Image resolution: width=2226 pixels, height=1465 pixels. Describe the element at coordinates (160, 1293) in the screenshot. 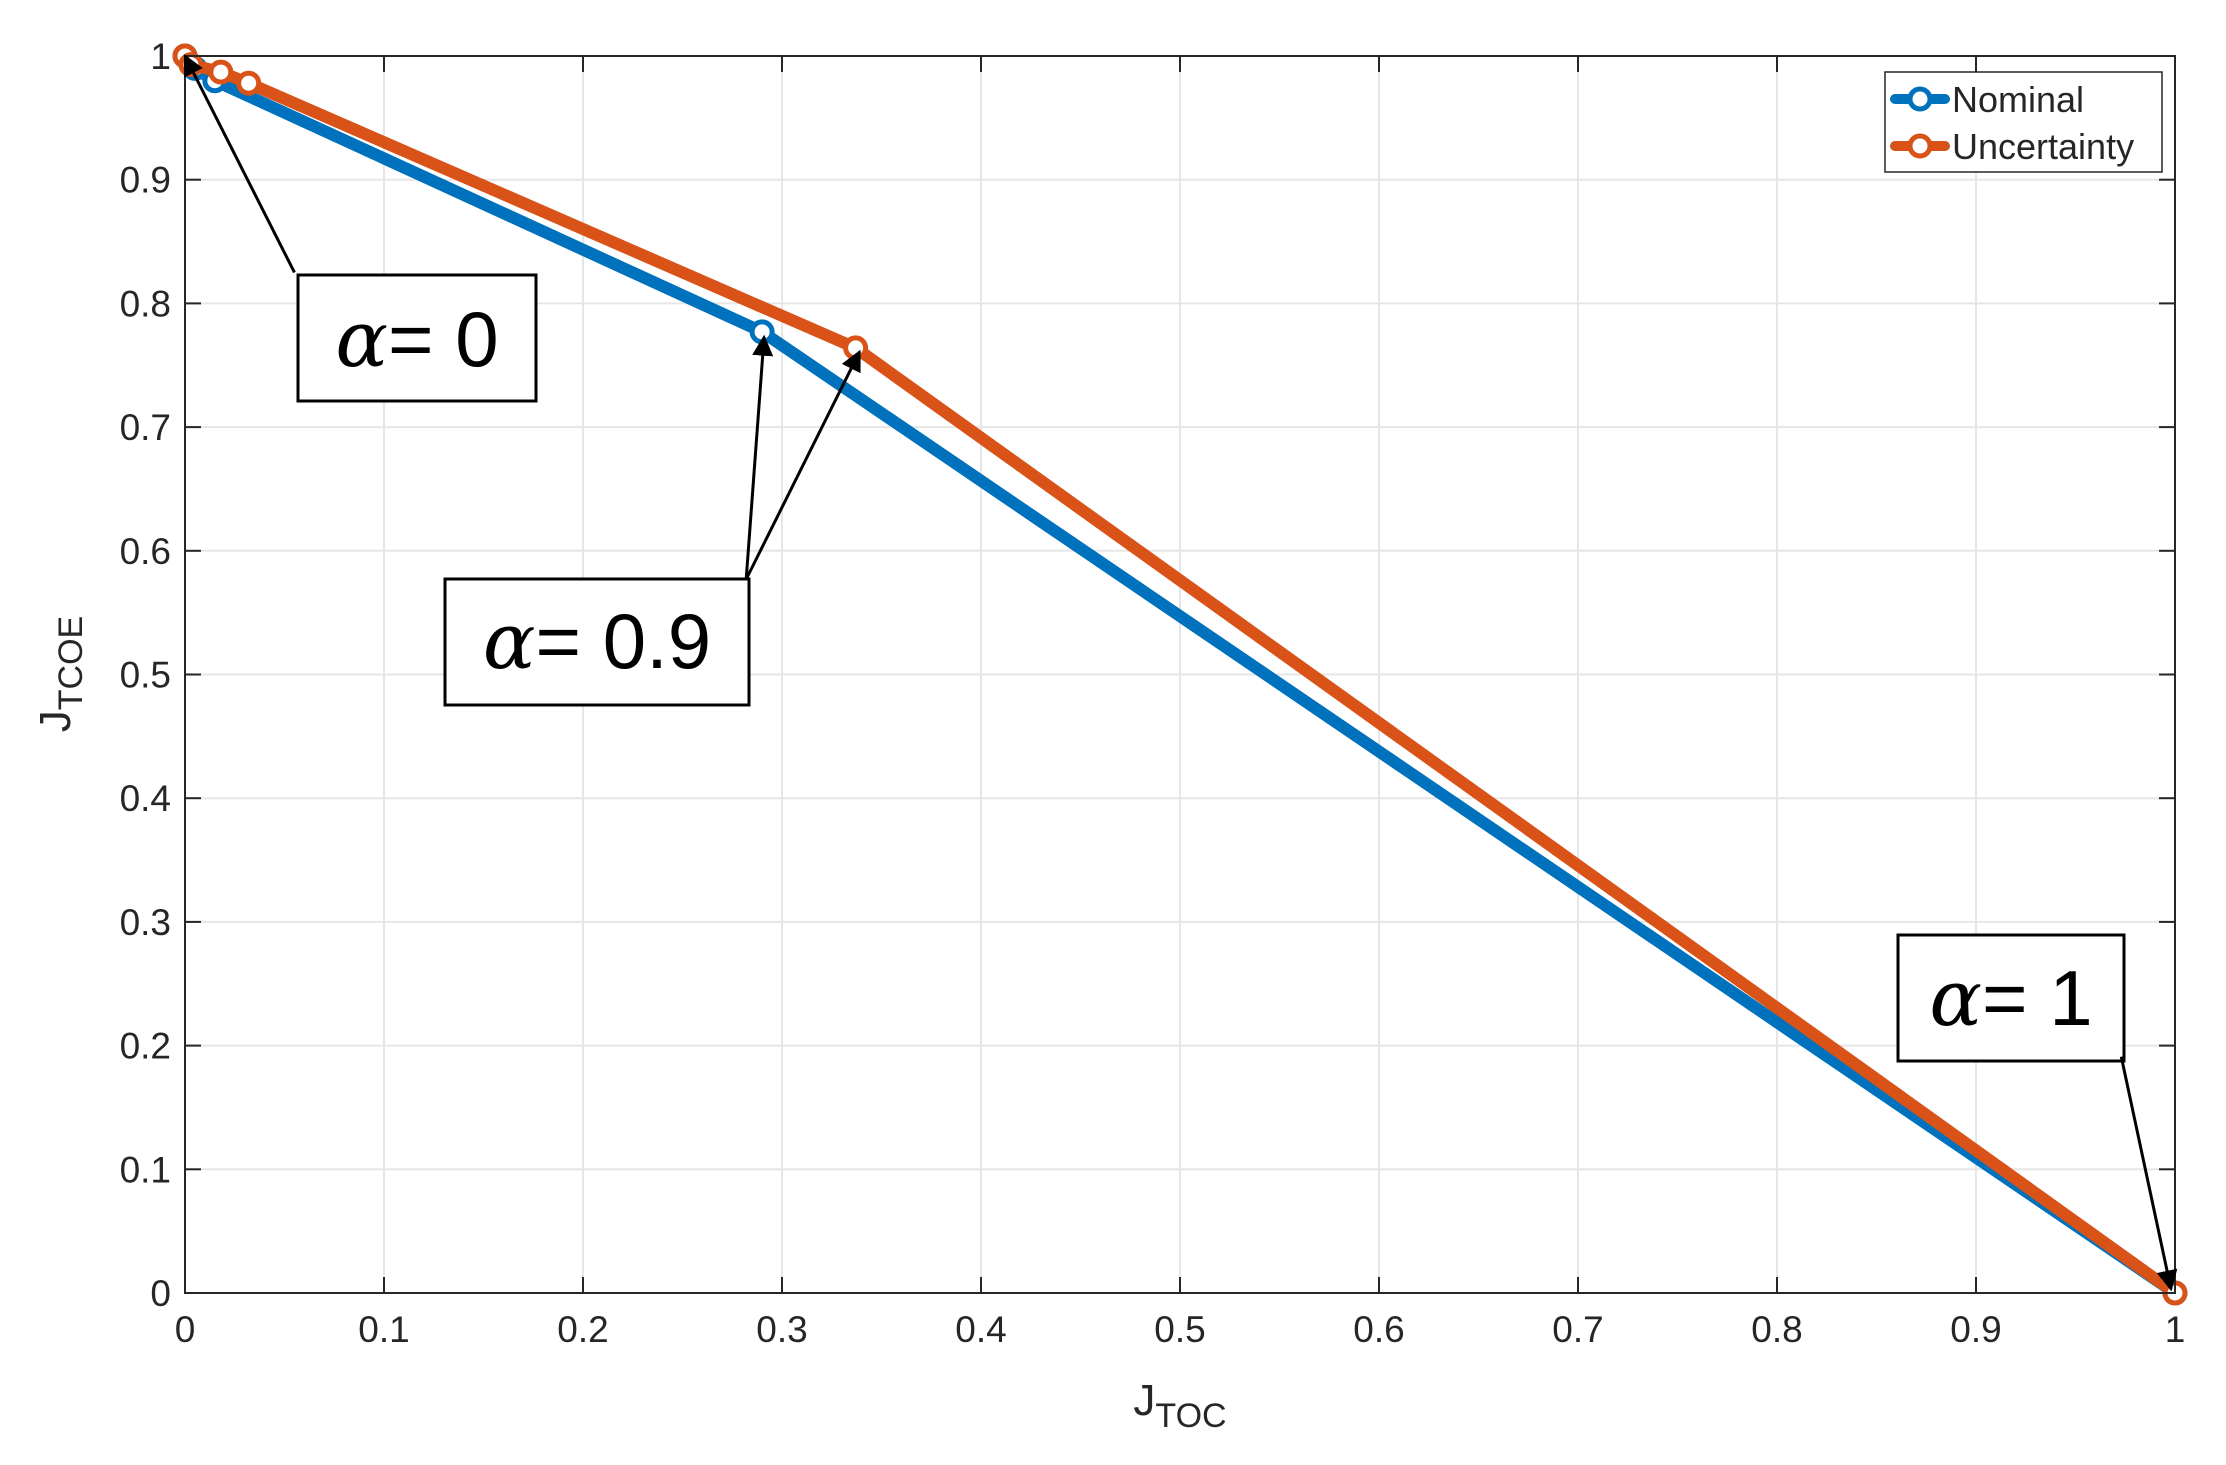

I see `y-tick-label: 0` at that location.